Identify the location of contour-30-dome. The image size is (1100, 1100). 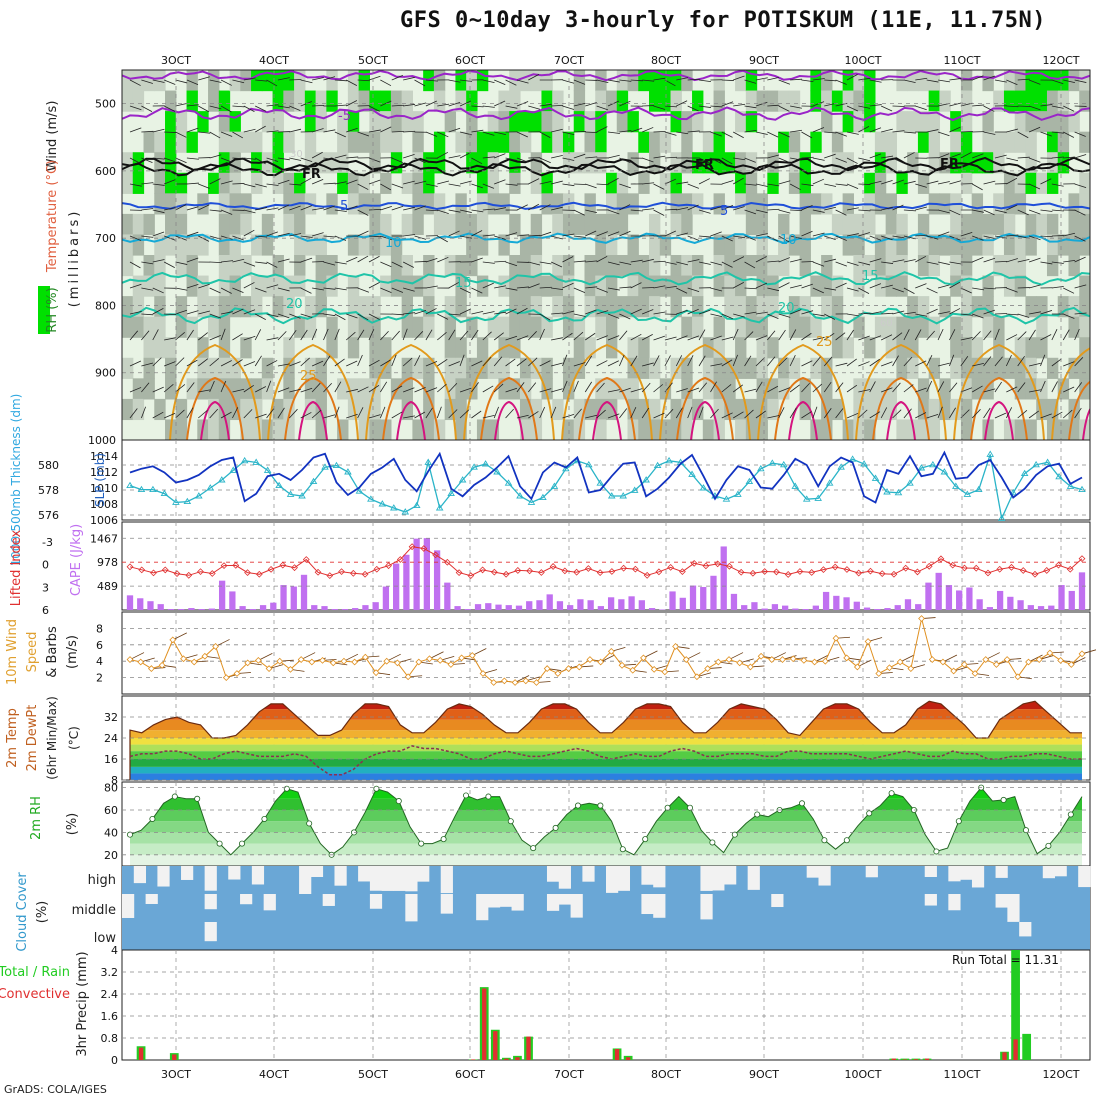
(901, 420).